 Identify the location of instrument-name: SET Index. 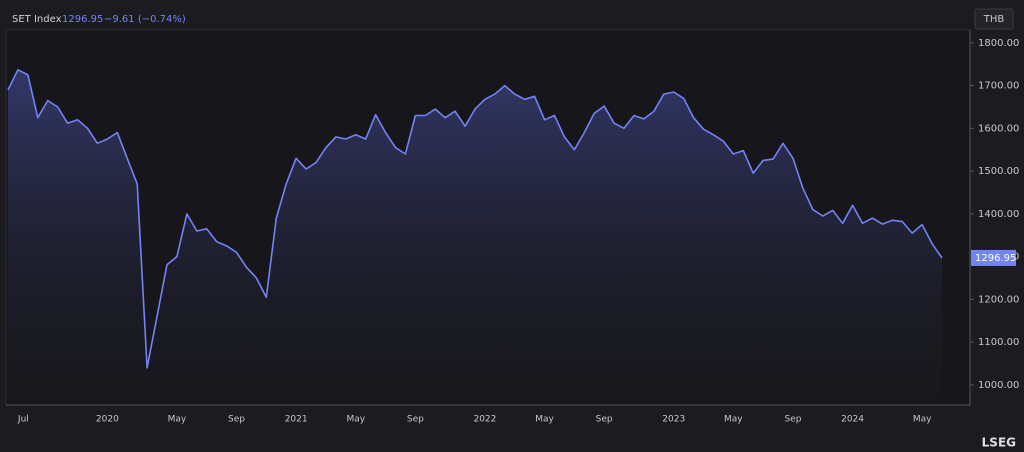
(37, 19).